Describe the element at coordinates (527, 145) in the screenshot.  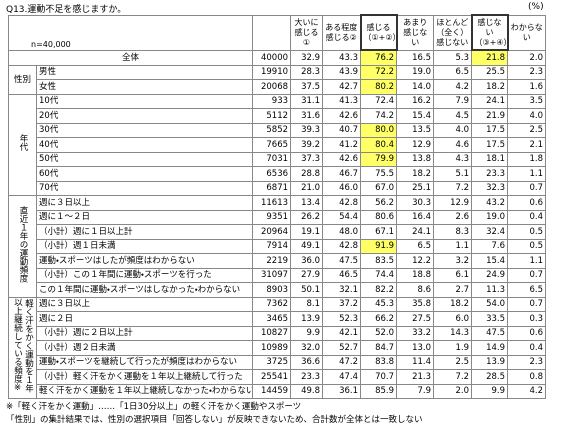
I see `value-cell: 2.1` at that location.